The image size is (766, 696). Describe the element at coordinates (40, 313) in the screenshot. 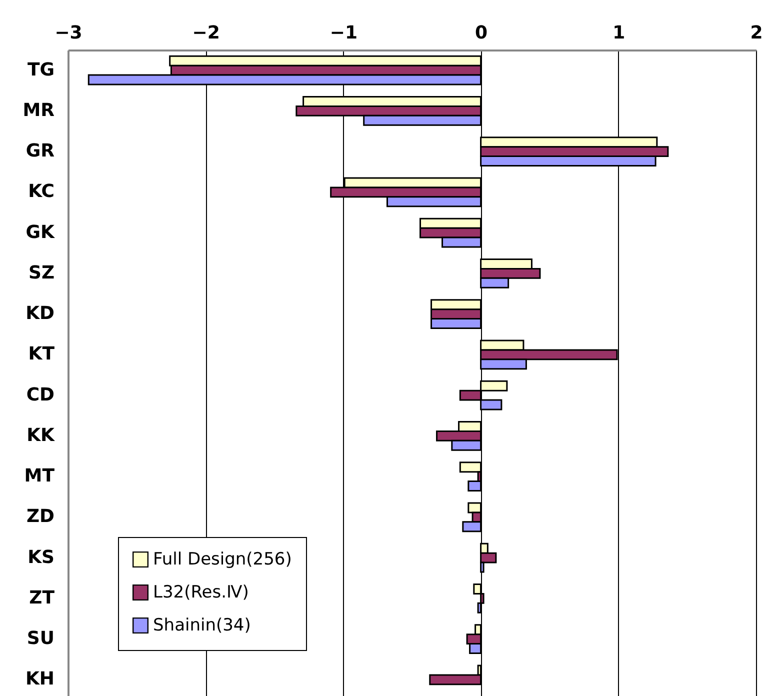

I see `y-tick-label: KD` at that location.